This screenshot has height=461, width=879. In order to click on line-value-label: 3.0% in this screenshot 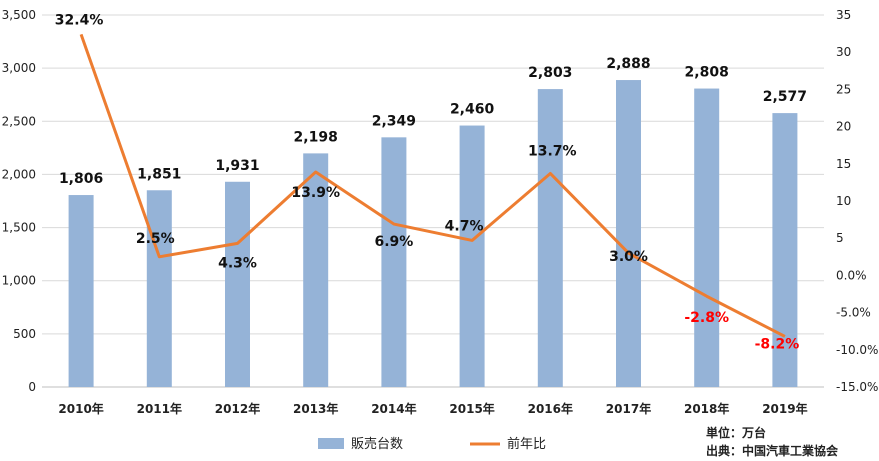, I will do `click(628, 257)`.